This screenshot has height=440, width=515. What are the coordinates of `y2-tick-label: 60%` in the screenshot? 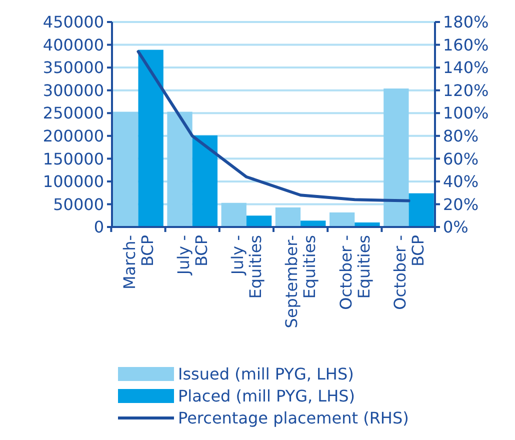 It's located at (461, 158).